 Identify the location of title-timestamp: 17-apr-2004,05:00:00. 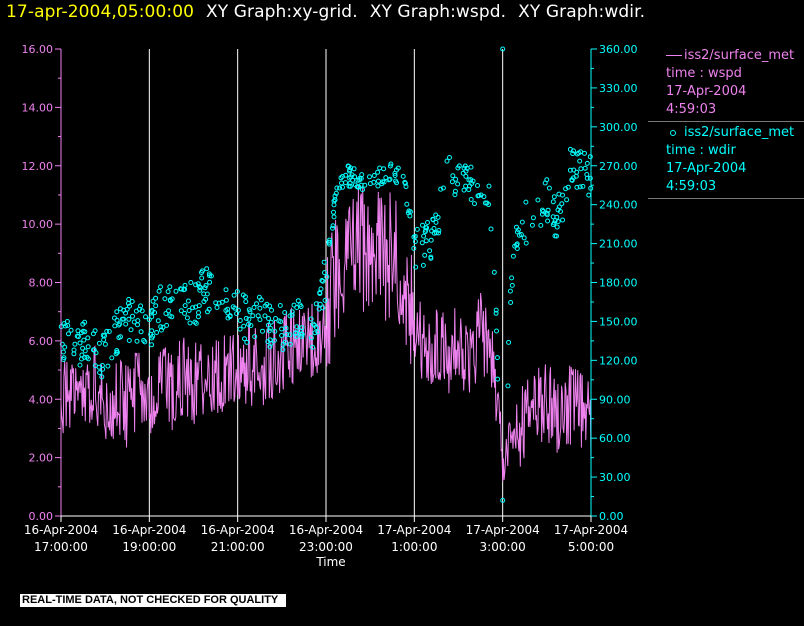
(100, 12).